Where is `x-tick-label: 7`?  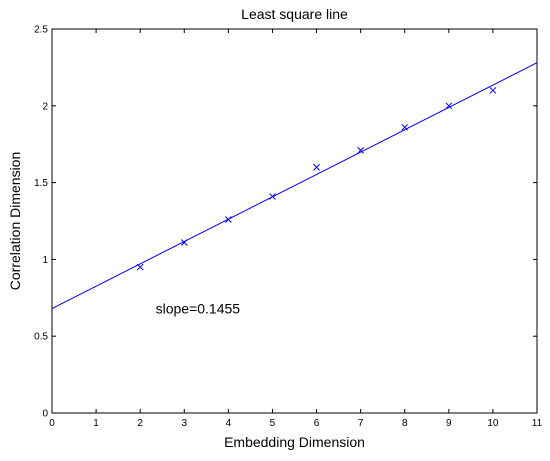 x-tick-label: 7 is located at coordinates (361, 423).